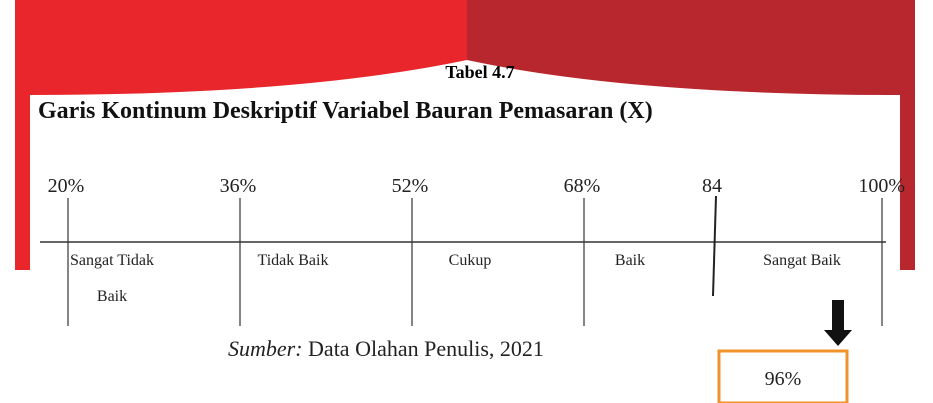  What do you see at coordinates (714, 246) in the screenshot?
I see `scale-line` at bounding box center [714, 246].